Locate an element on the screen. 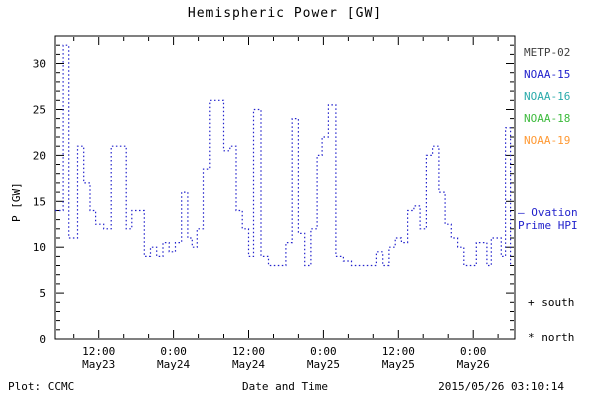 This screenshot has height=400, width=600. legend-south-marker: + south is located at coordinates (551, 302).